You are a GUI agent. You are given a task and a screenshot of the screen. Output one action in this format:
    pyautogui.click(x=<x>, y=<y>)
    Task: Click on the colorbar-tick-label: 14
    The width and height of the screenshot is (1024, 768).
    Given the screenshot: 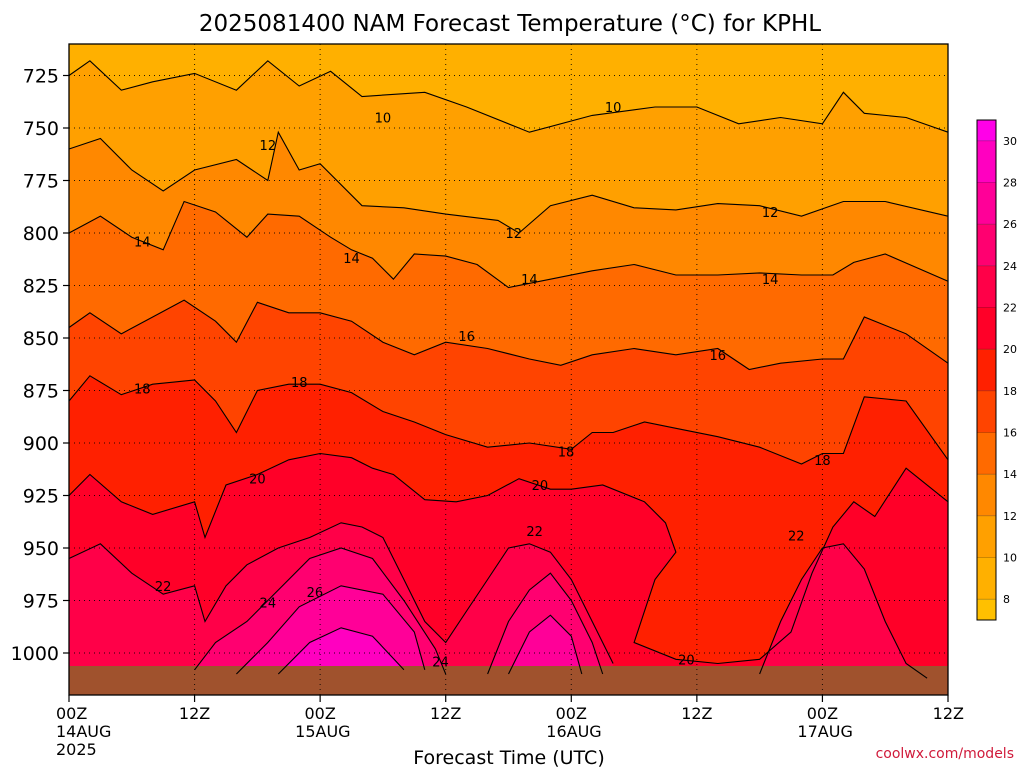 What is the action you would take?
    pyautogui.click(x=1010, y=474)
    